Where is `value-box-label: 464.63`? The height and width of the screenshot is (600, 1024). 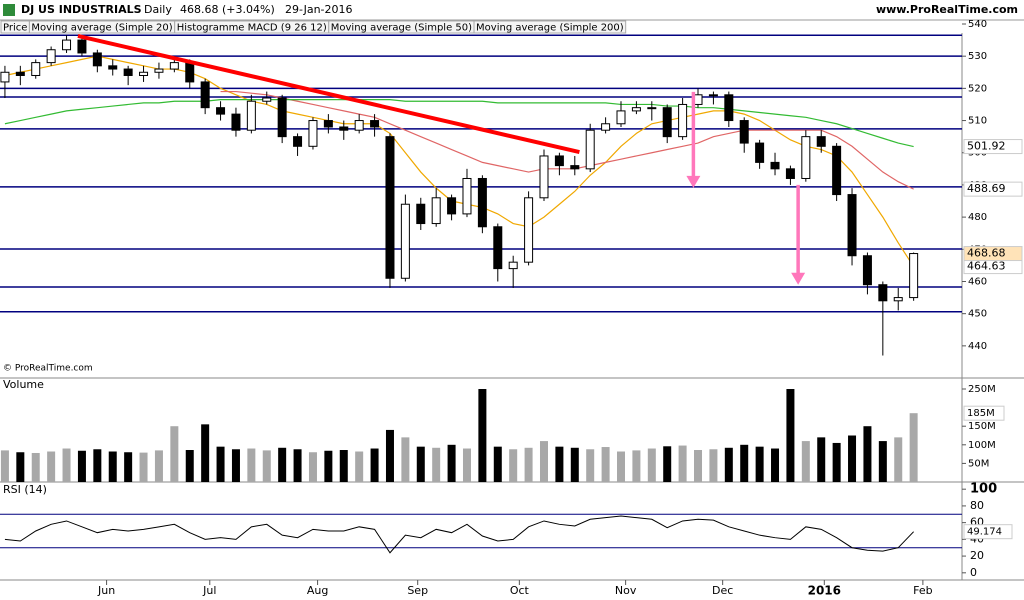 value-box-label: 464.63 is located at coordinates (986, 266).